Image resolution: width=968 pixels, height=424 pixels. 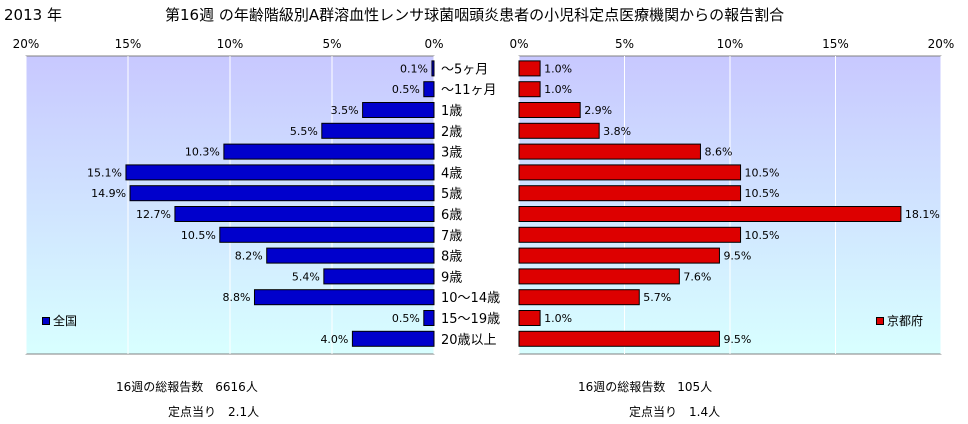 What do you see at coordinates (464, 69) in the screenshot?
I see `category-label: ～5ヶ月` at bounding box center [464, 69].